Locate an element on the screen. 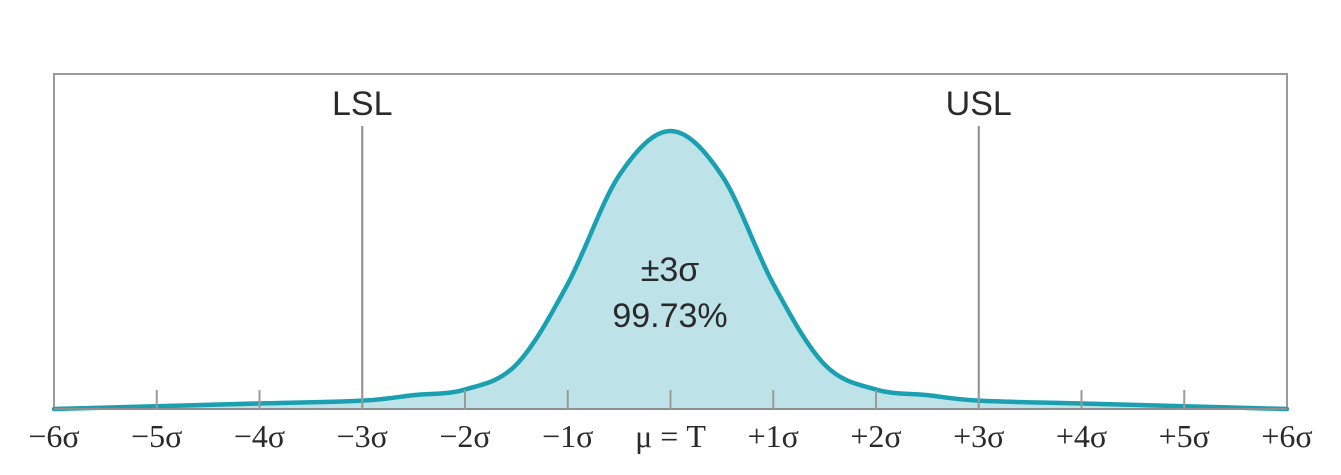 This screenshot has width=1341, height=475. x-tick-label: μ = T is located at coordinates (670, 436).